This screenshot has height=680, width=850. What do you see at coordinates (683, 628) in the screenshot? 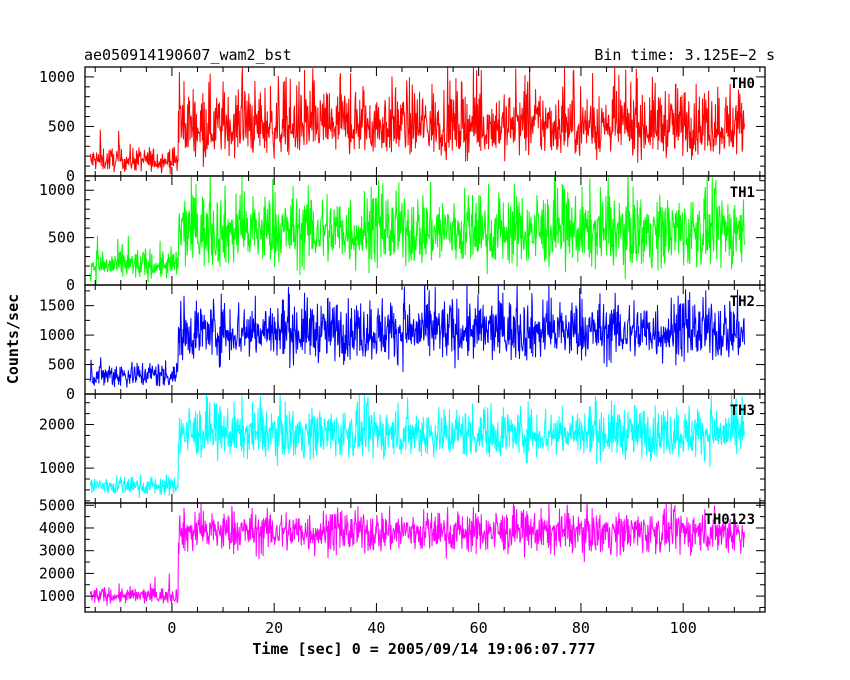
I see `x-tick-label: 100` at bounding box center [683, 628].